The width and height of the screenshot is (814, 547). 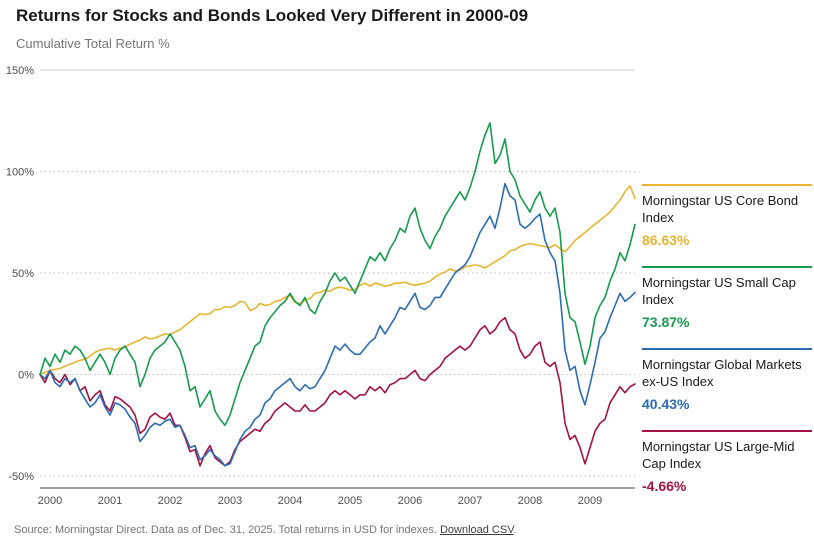 I want to click on y-axis-tick-label: 50%, so click(x=23, y=274).